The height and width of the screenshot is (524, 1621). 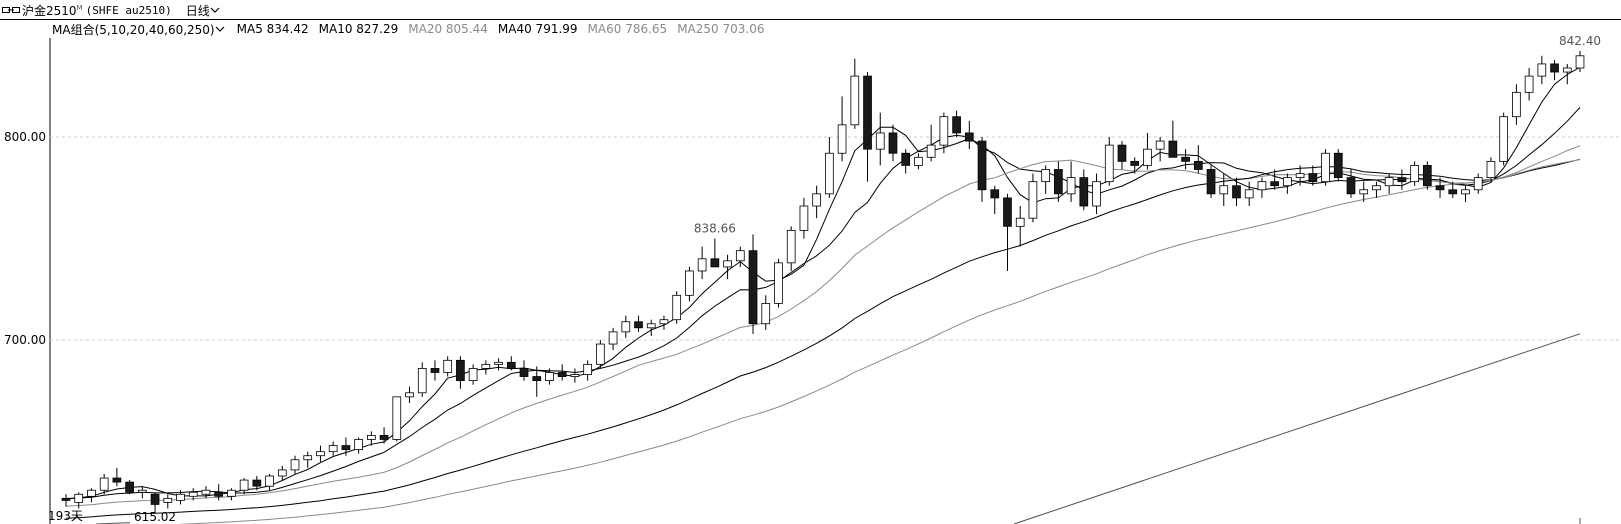 I want to click on symbol-name: 沪金2510M, so click(x=52, y=10).